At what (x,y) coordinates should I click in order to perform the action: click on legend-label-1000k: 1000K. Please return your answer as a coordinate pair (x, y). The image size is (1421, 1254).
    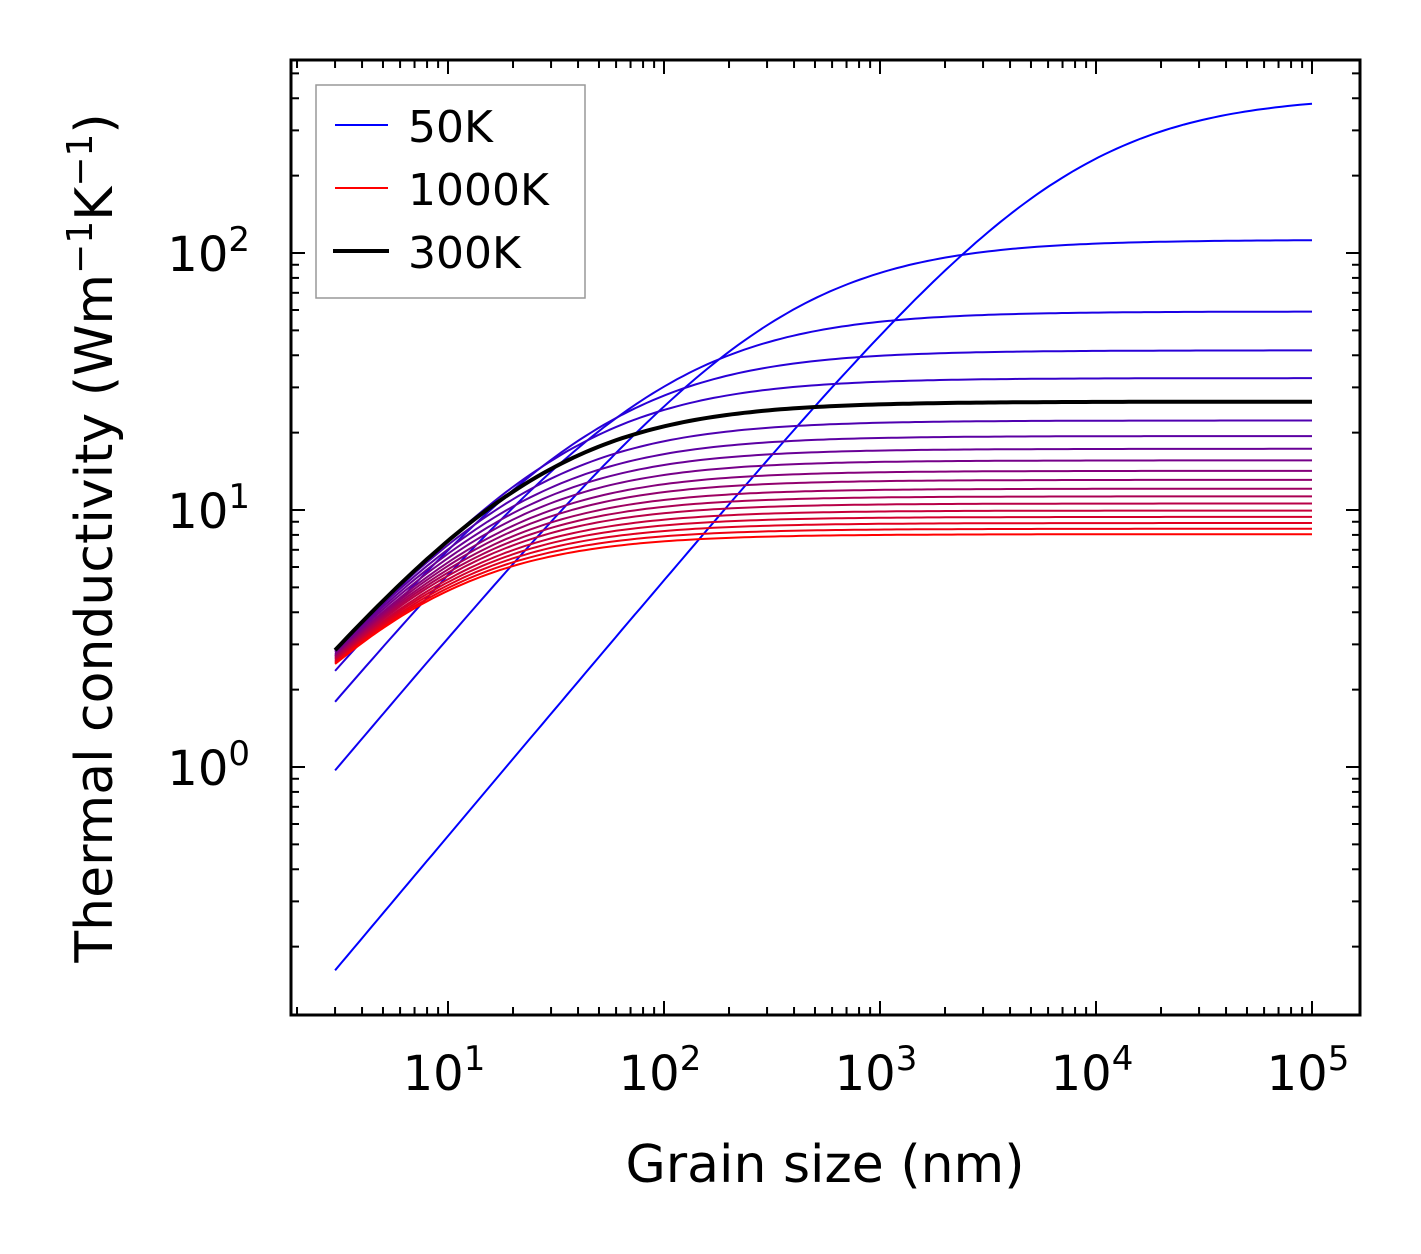
    Looking at the image, I should click on (479, 190).